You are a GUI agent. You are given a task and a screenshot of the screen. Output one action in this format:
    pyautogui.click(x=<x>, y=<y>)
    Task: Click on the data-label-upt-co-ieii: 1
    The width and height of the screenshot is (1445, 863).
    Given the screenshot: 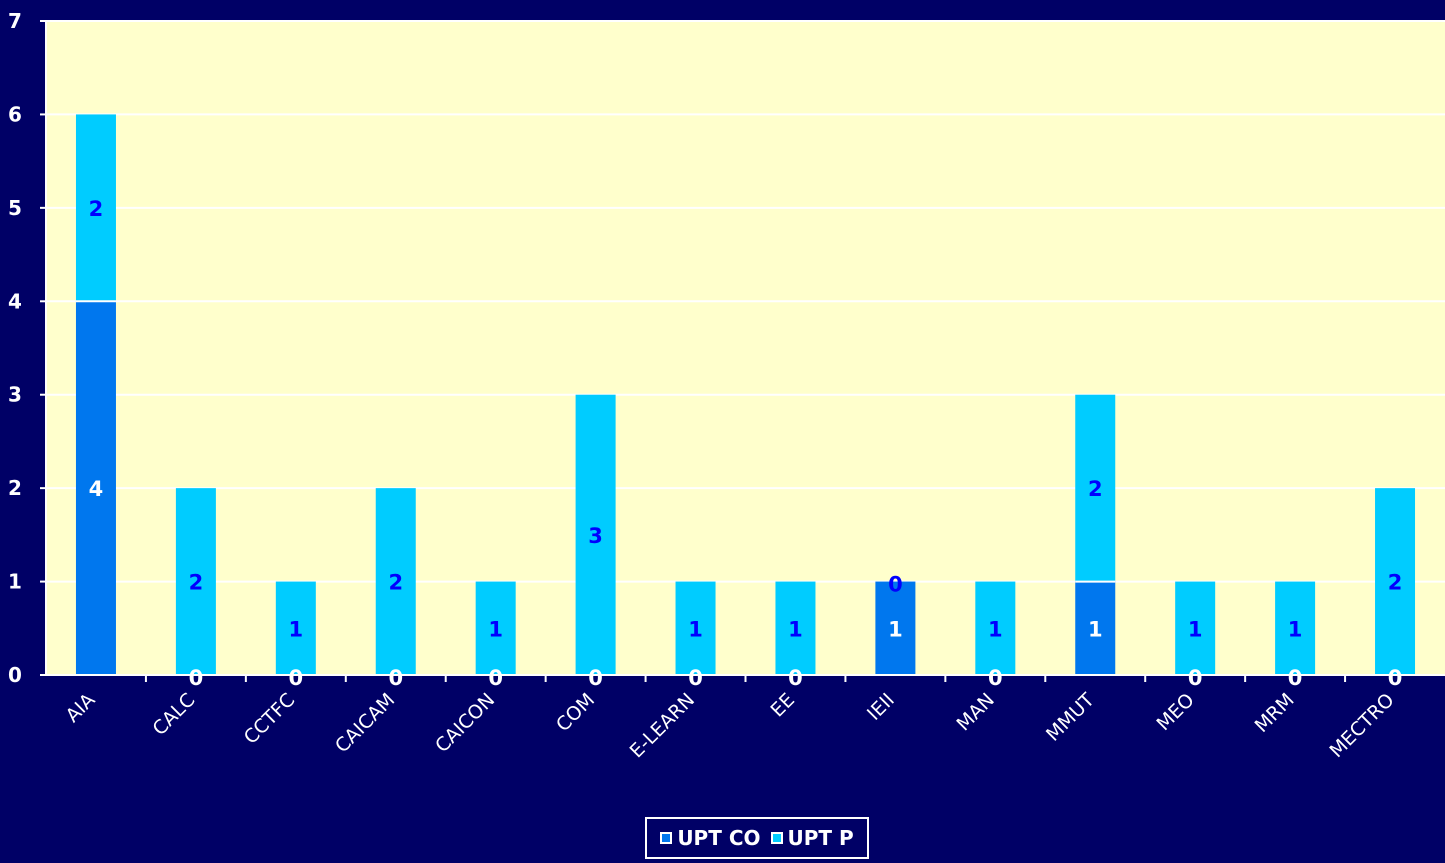 What is the action you would take?
    pyautogui.click(x=895, y=629)
    